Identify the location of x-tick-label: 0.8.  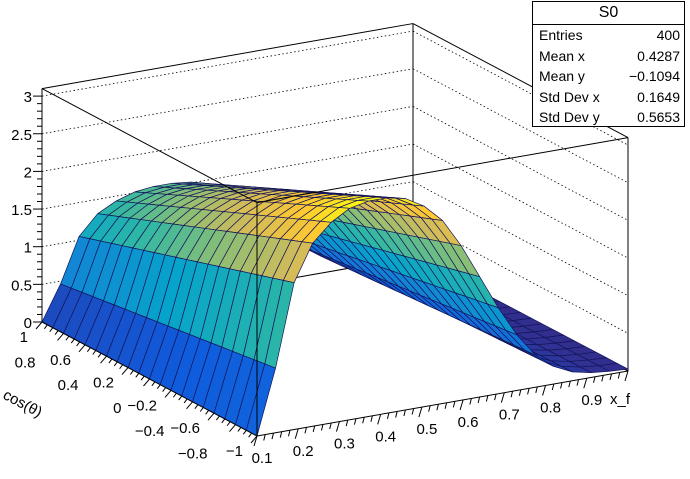
(550, 407).